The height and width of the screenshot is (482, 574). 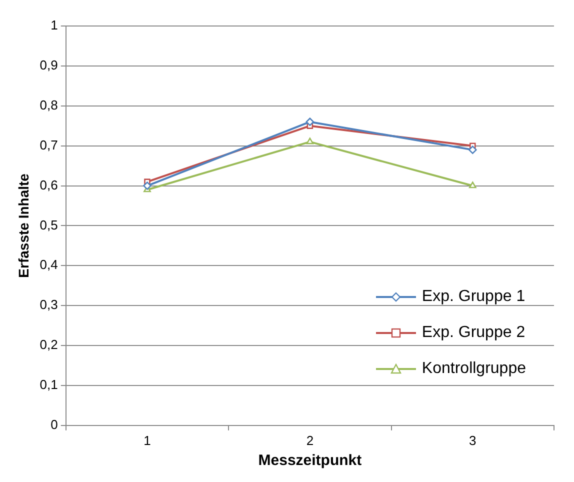 What do you see at coordinates (310, 461) in the screenshot?
I see `x-axis-title: Messzeitpunkt` at bounding box center [310, 461].